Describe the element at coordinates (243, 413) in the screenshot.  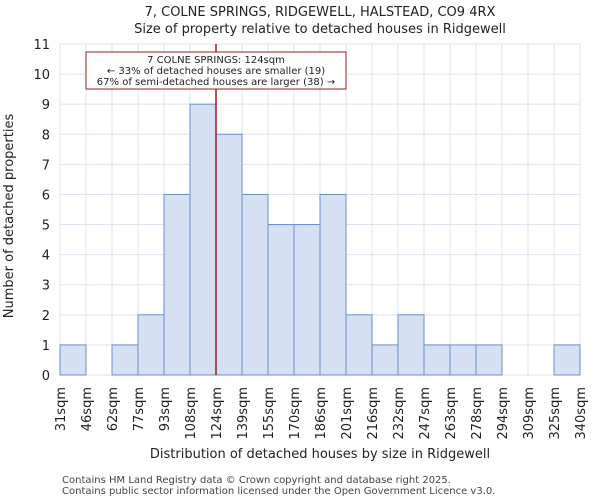
I see `x-tick-label: 139sqm` at that location.